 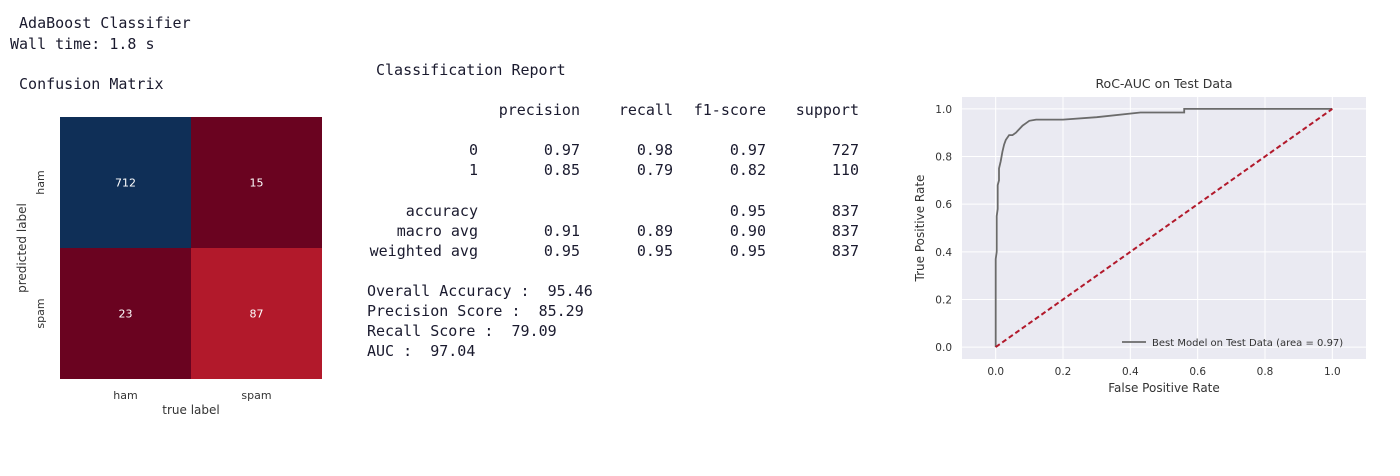 I want to click on y-tick-label: 0.4, so click(x=943, y=253).